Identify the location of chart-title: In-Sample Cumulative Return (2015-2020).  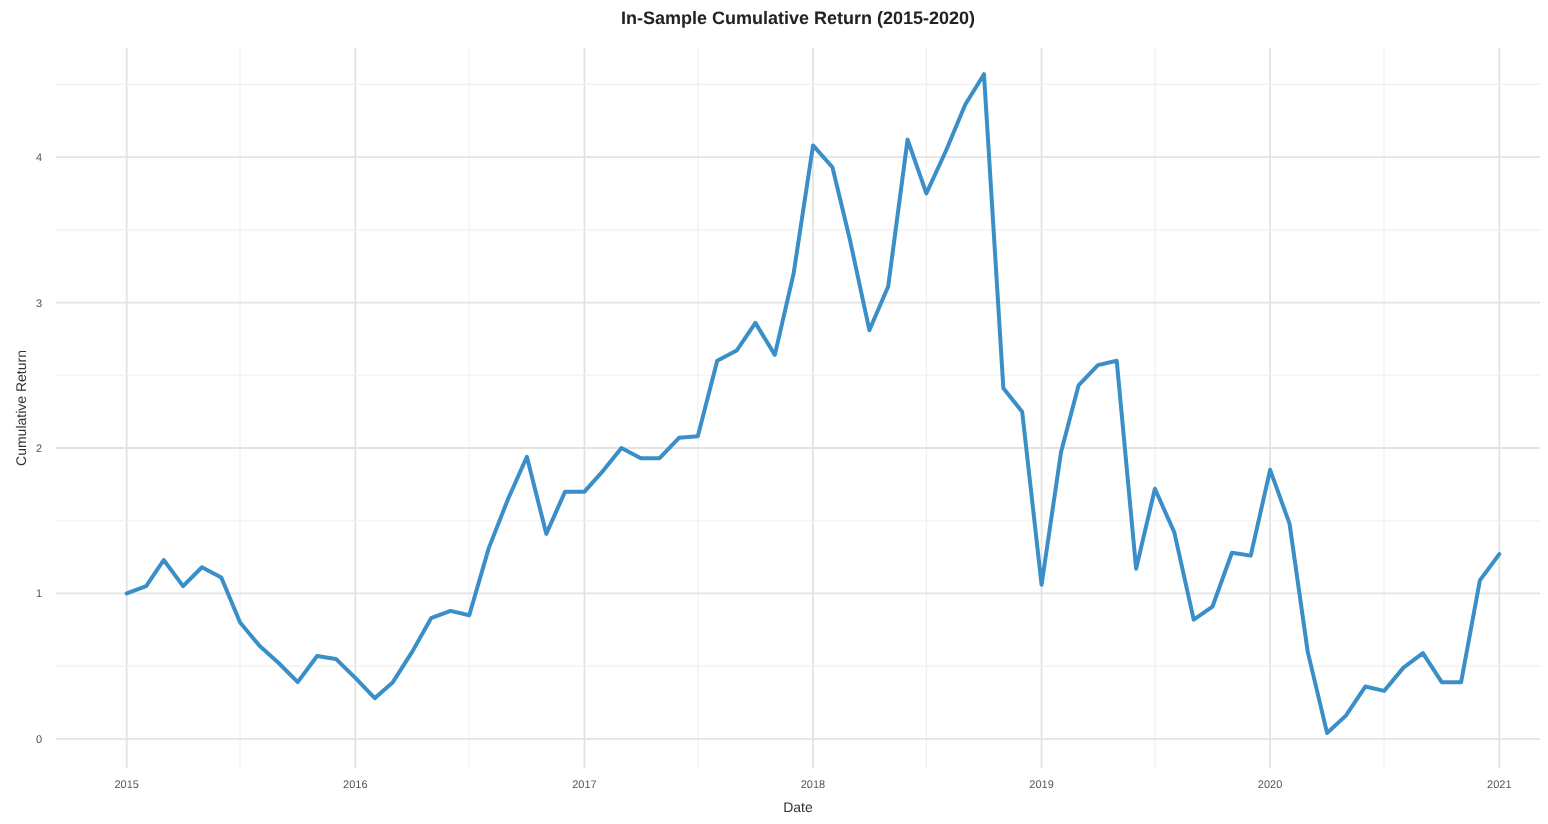
(798, 18).